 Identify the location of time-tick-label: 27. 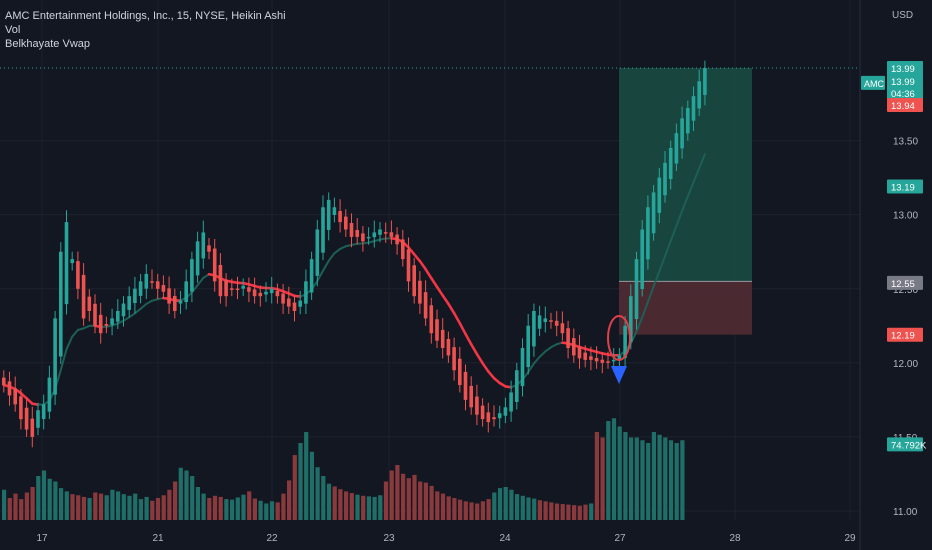
(620, 538).